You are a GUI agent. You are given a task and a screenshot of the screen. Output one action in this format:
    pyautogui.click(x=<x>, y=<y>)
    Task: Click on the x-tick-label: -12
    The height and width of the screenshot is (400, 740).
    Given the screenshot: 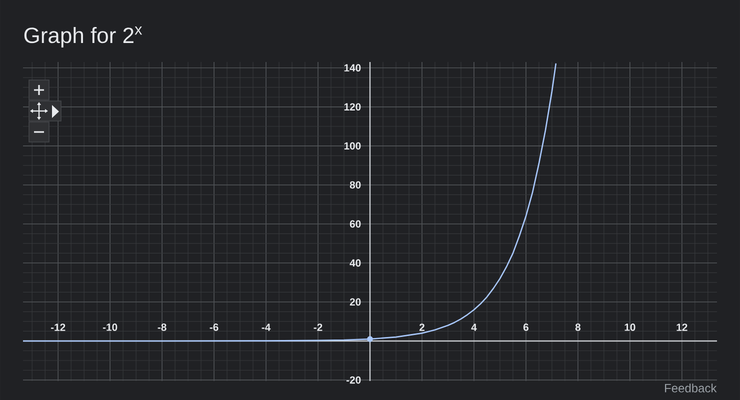 What is the action you would take?
    pyautogui.click(x=58, y=327)
    